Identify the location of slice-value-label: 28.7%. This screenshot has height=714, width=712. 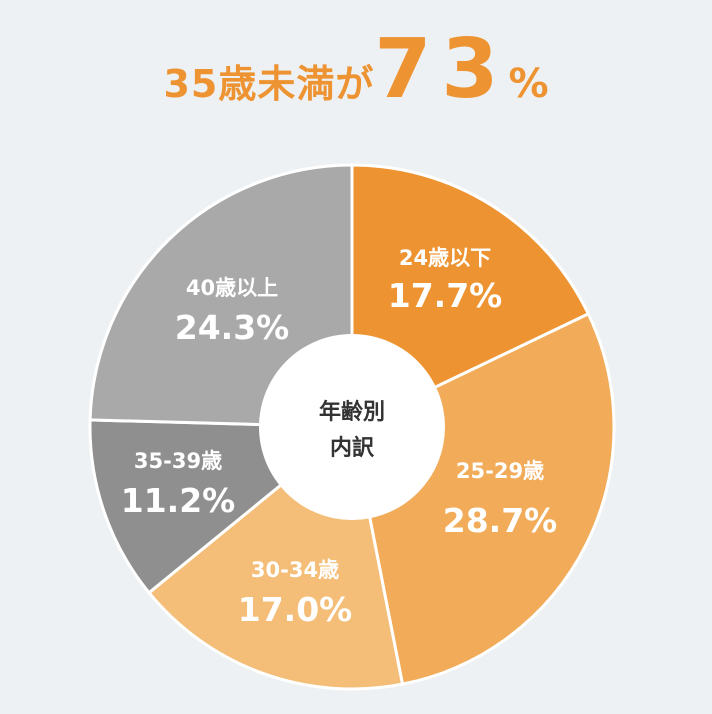
(500, 520).